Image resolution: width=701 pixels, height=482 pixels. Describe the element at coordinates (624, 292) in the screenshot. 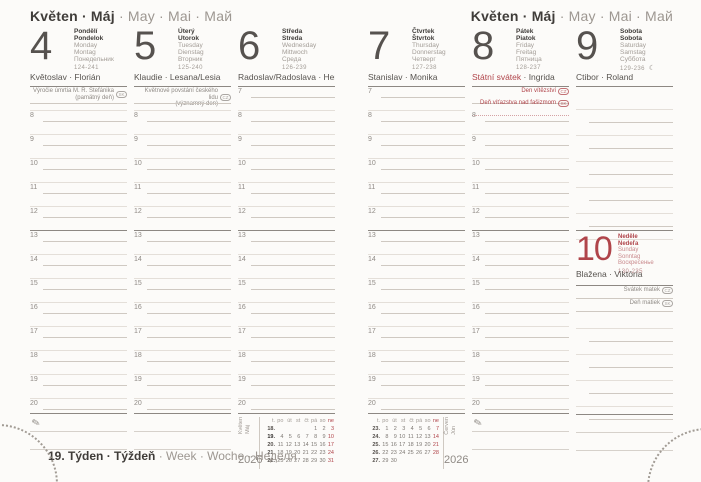

I see `holiday-row: Svátek matek CZ` at that location.